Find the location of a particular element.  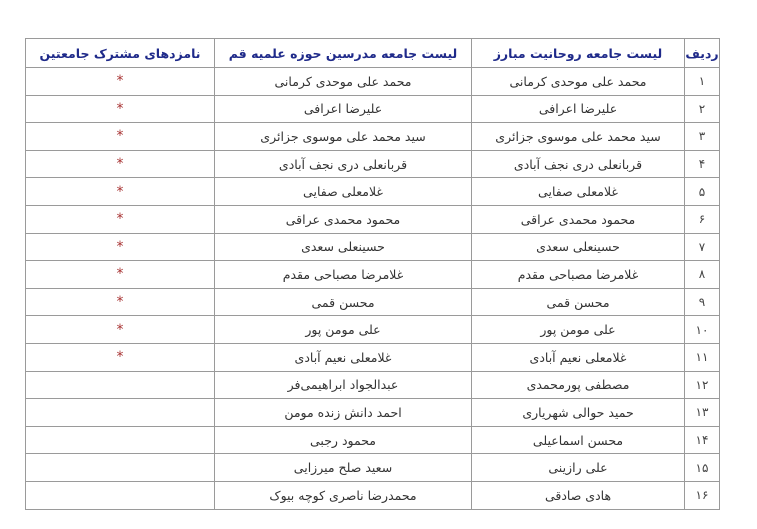

table-row: ۷ حسینعلی سعدی حسینعلی سعدی * is located at coordinates (372, 247).